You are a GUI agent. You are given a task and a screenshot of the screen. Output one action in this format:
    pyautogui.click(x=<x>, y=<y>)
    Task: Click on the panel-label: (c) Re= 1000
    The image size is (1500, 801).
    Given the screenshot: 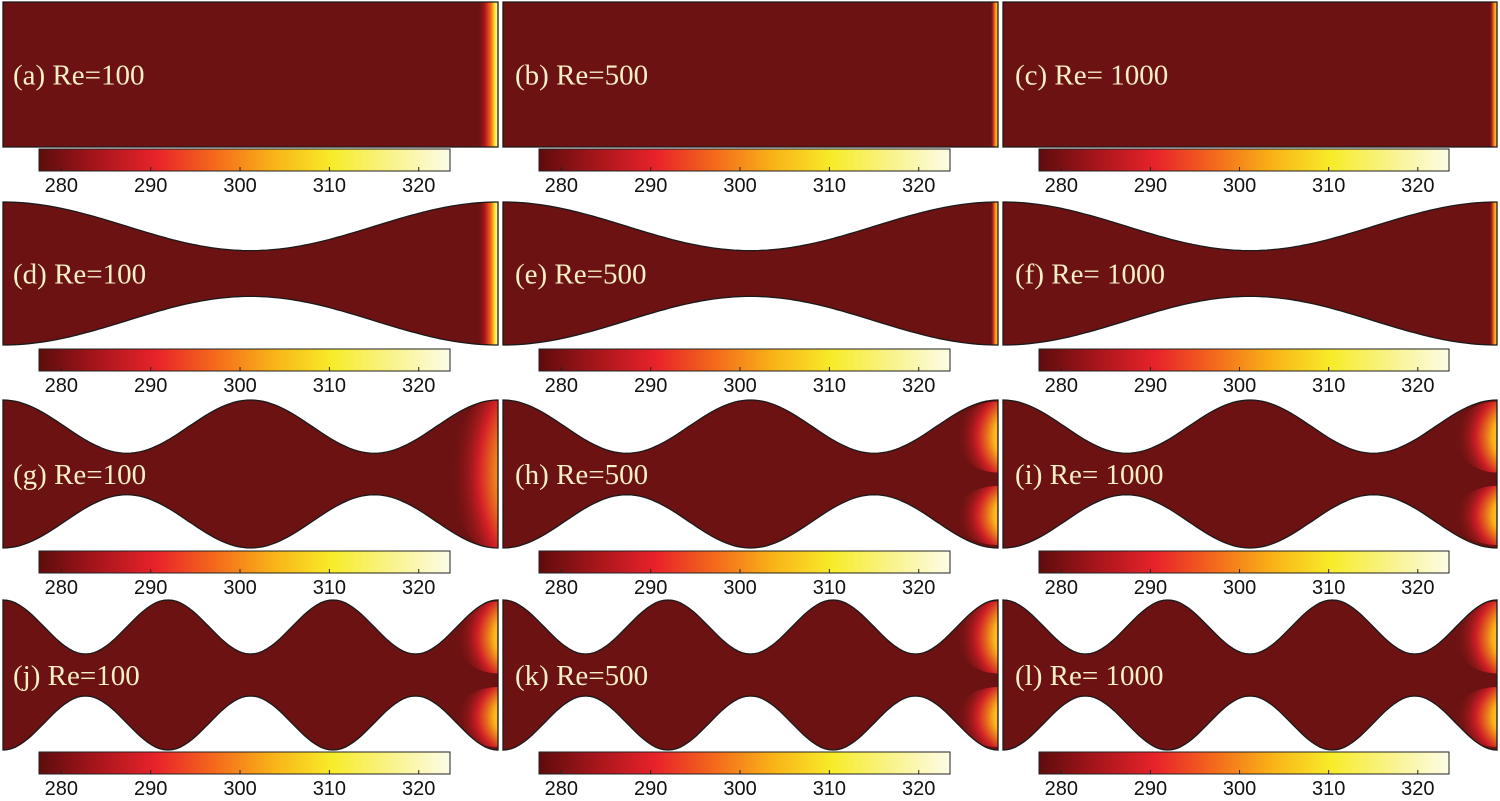 What is the action you would take?
    pyautogui.click(x=1091, y=76)
    